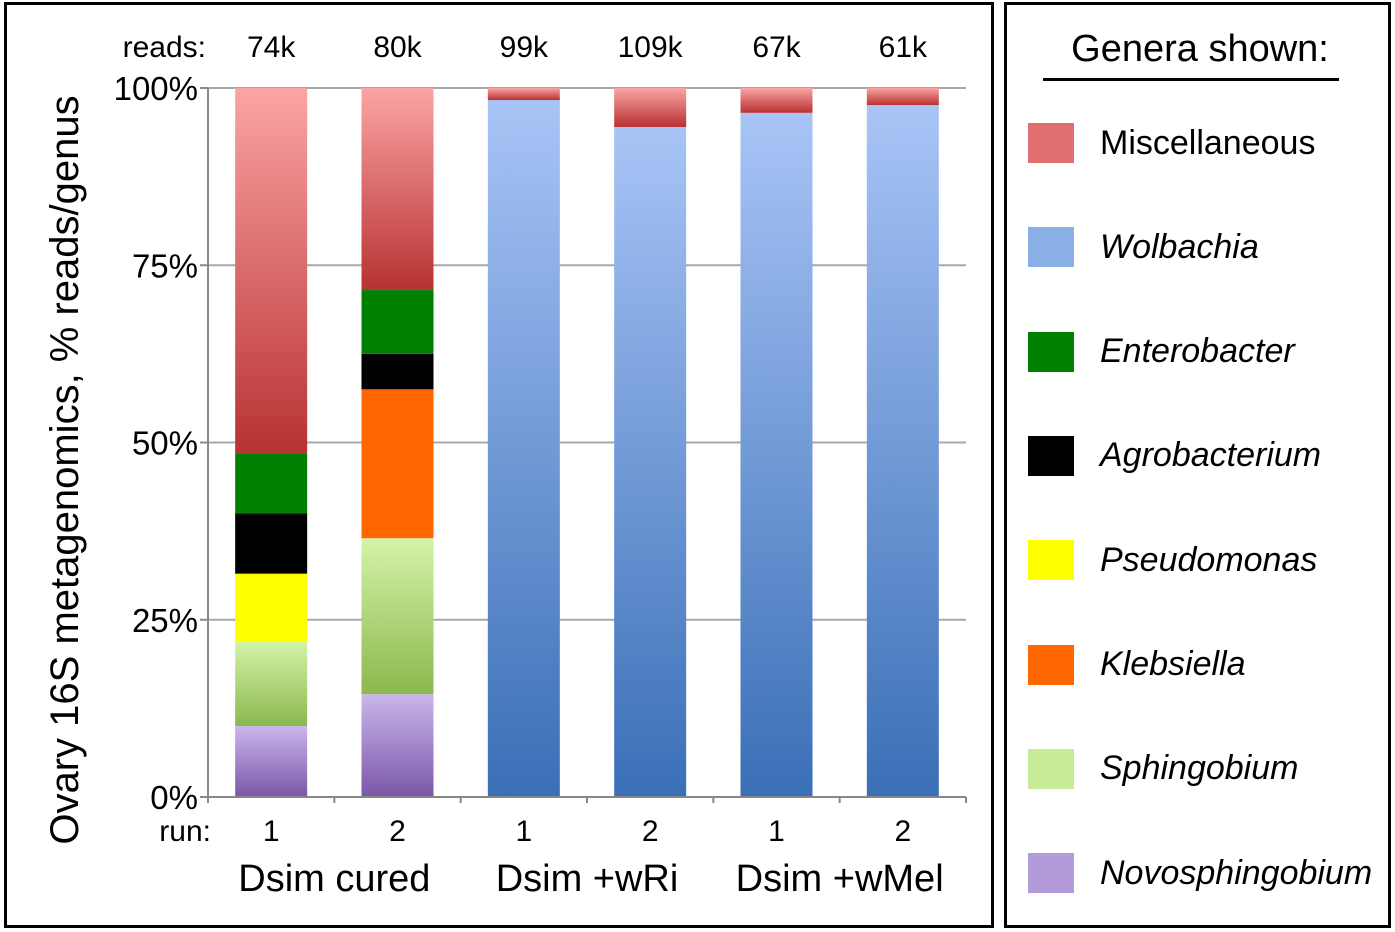  I want to click on reads-count-label: 74k, so click(271, 47).